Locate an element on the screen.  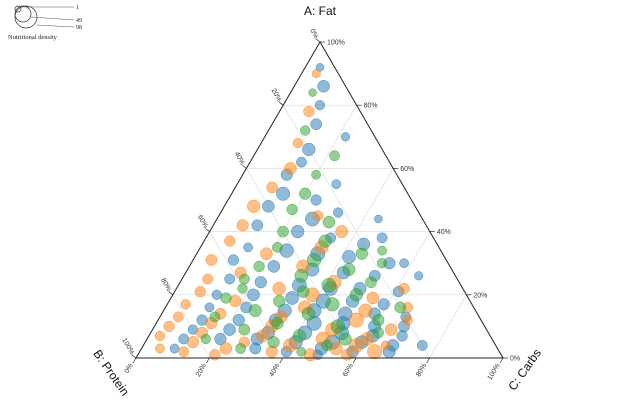
tick-label-a: 20% is located at coordinates (480, 295).